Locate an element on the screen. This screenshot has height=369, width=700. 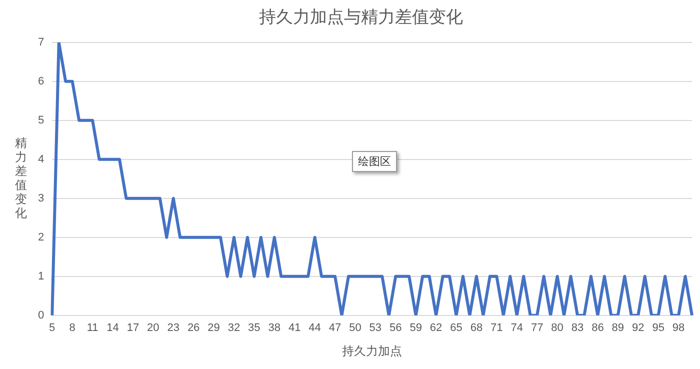
x-tick-label: 92 is located at coordinates (638, 328).